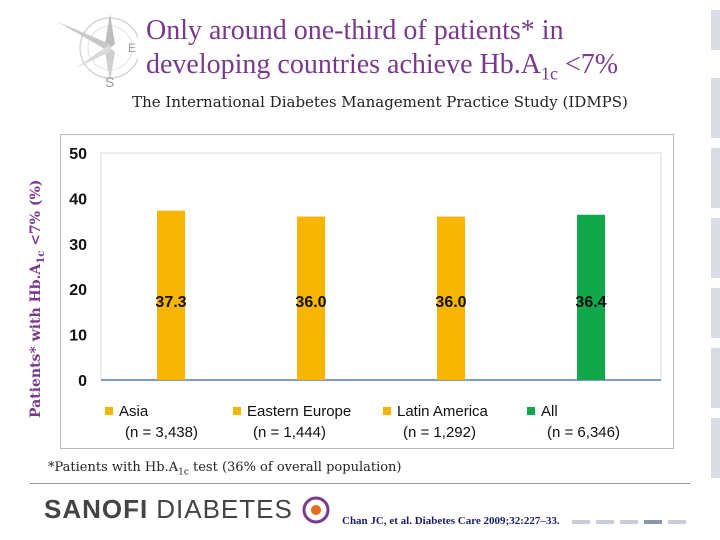 The image size is (720, 540). I want to click on footer-divider, so click(360, 483).